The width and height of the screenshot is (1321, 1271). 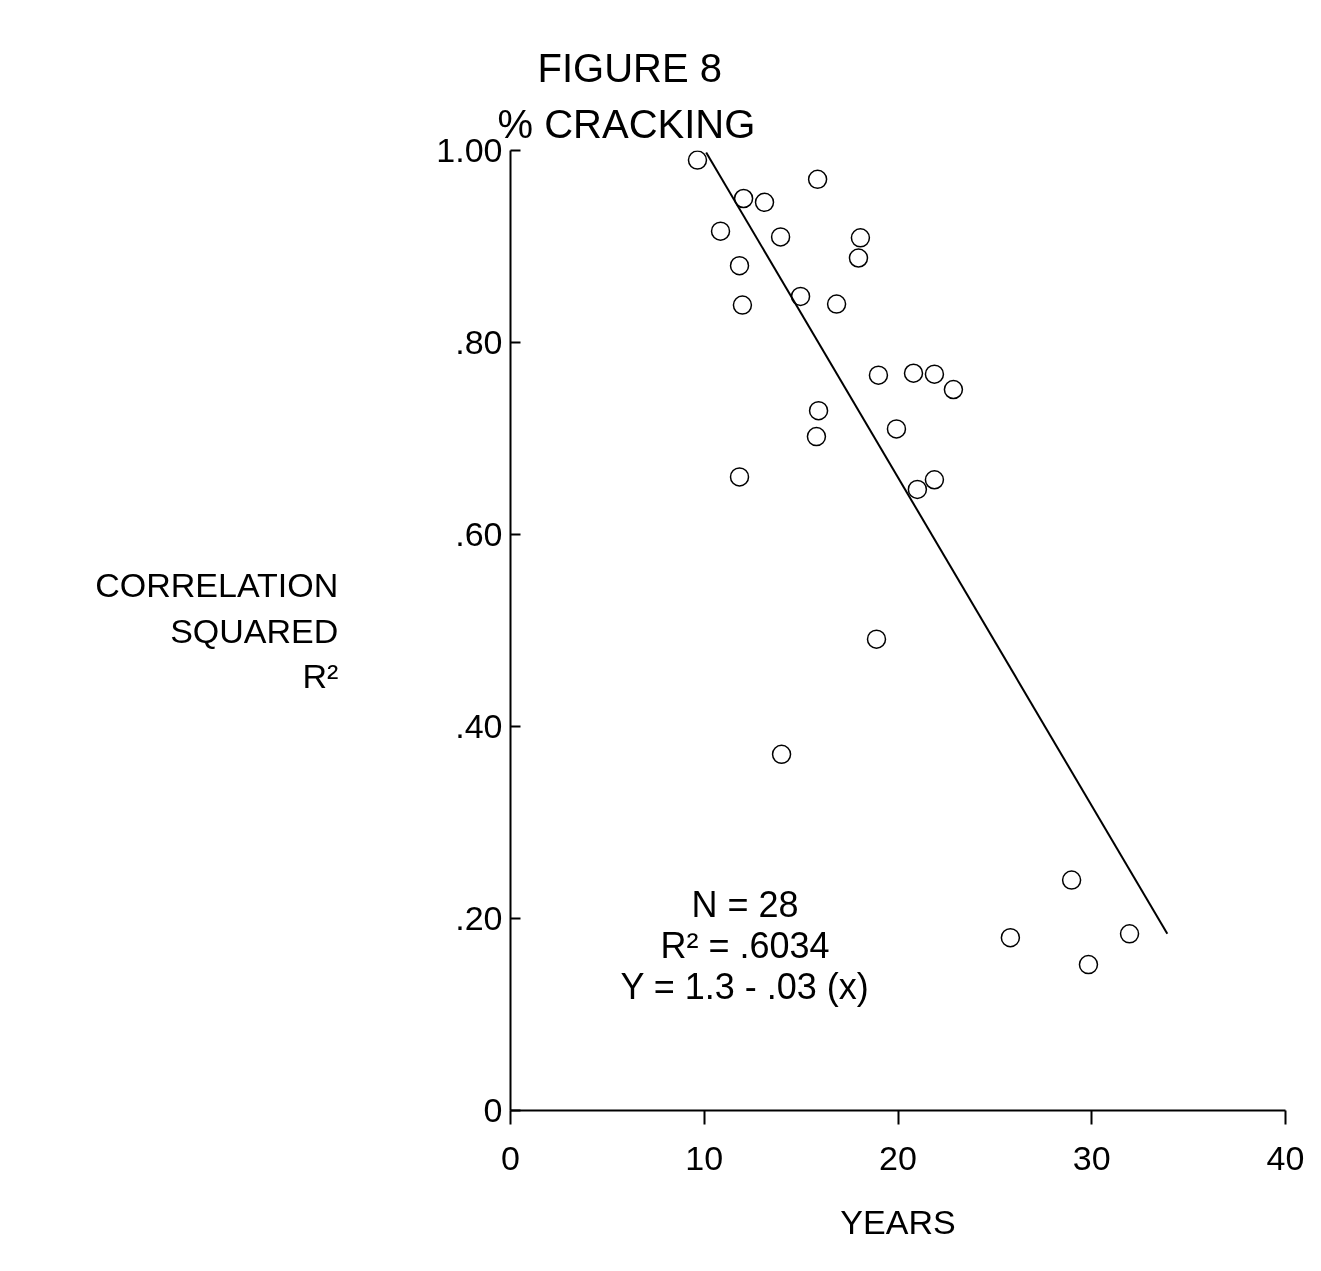 What do you see at coordinates (745, 945) in the screenshot?
I see `annotation: R² = .6034` at bounding box center [745, 945].